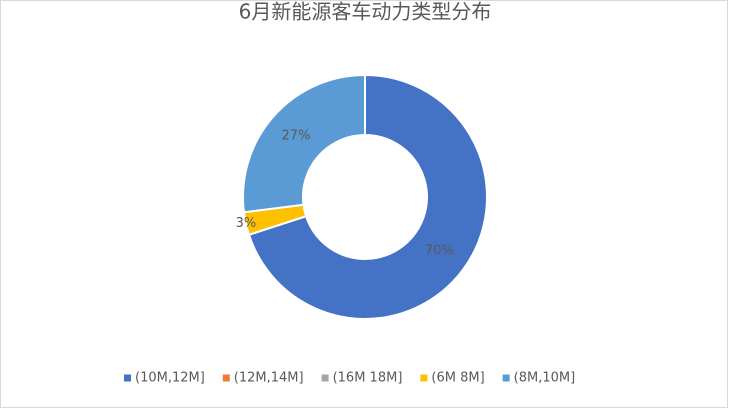 The height and width of the screenshot is (409, 729). I want to click on chart-title: 6月新能源客车动力类型分布, so click(365, 12).